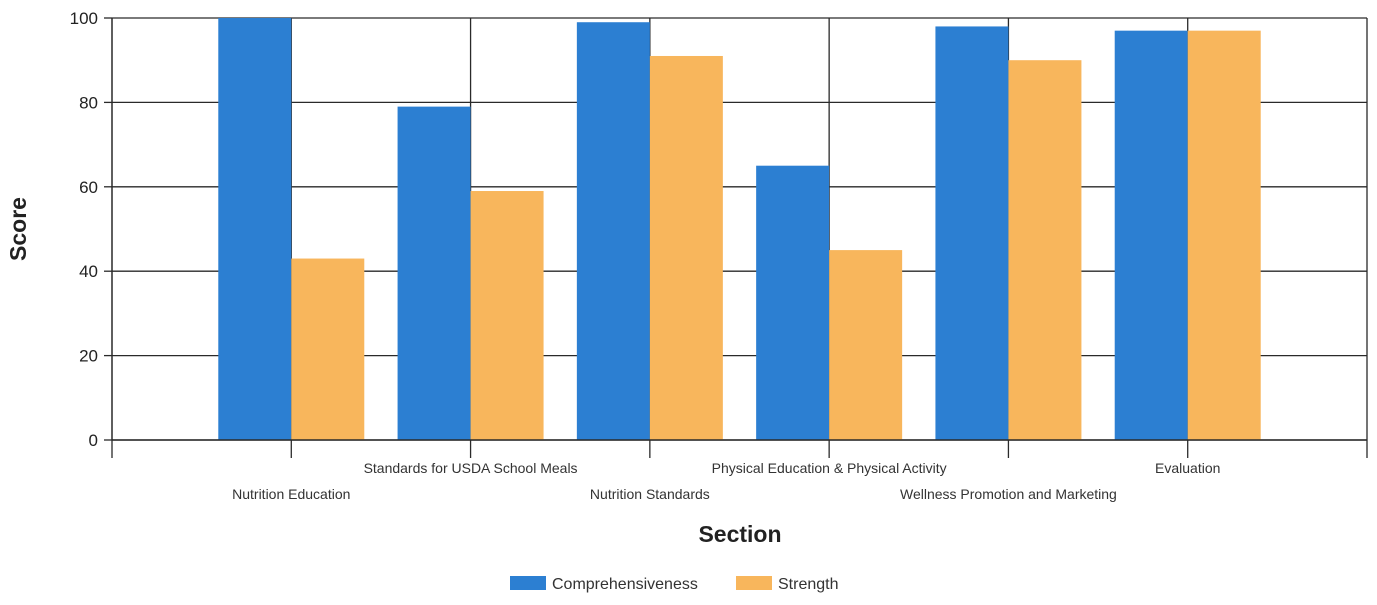 This screenshot has height=605, width=1377. I want to click on y-tick-label: 60, so click(88, 187).